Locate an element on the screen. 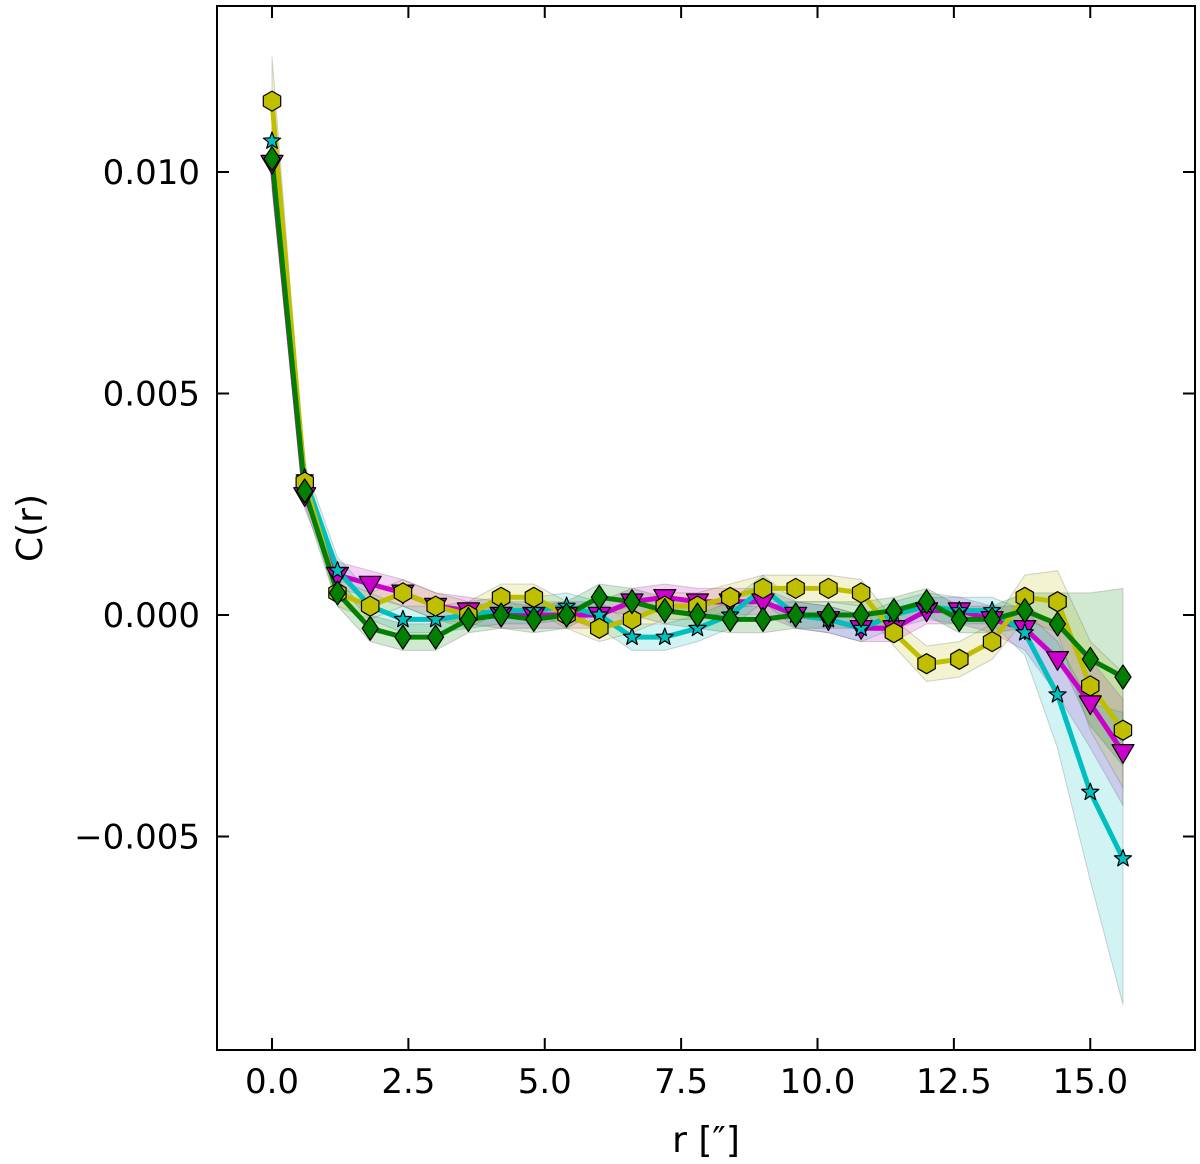  y-tick-label: 0.005 is located at coordinates (151, 395).